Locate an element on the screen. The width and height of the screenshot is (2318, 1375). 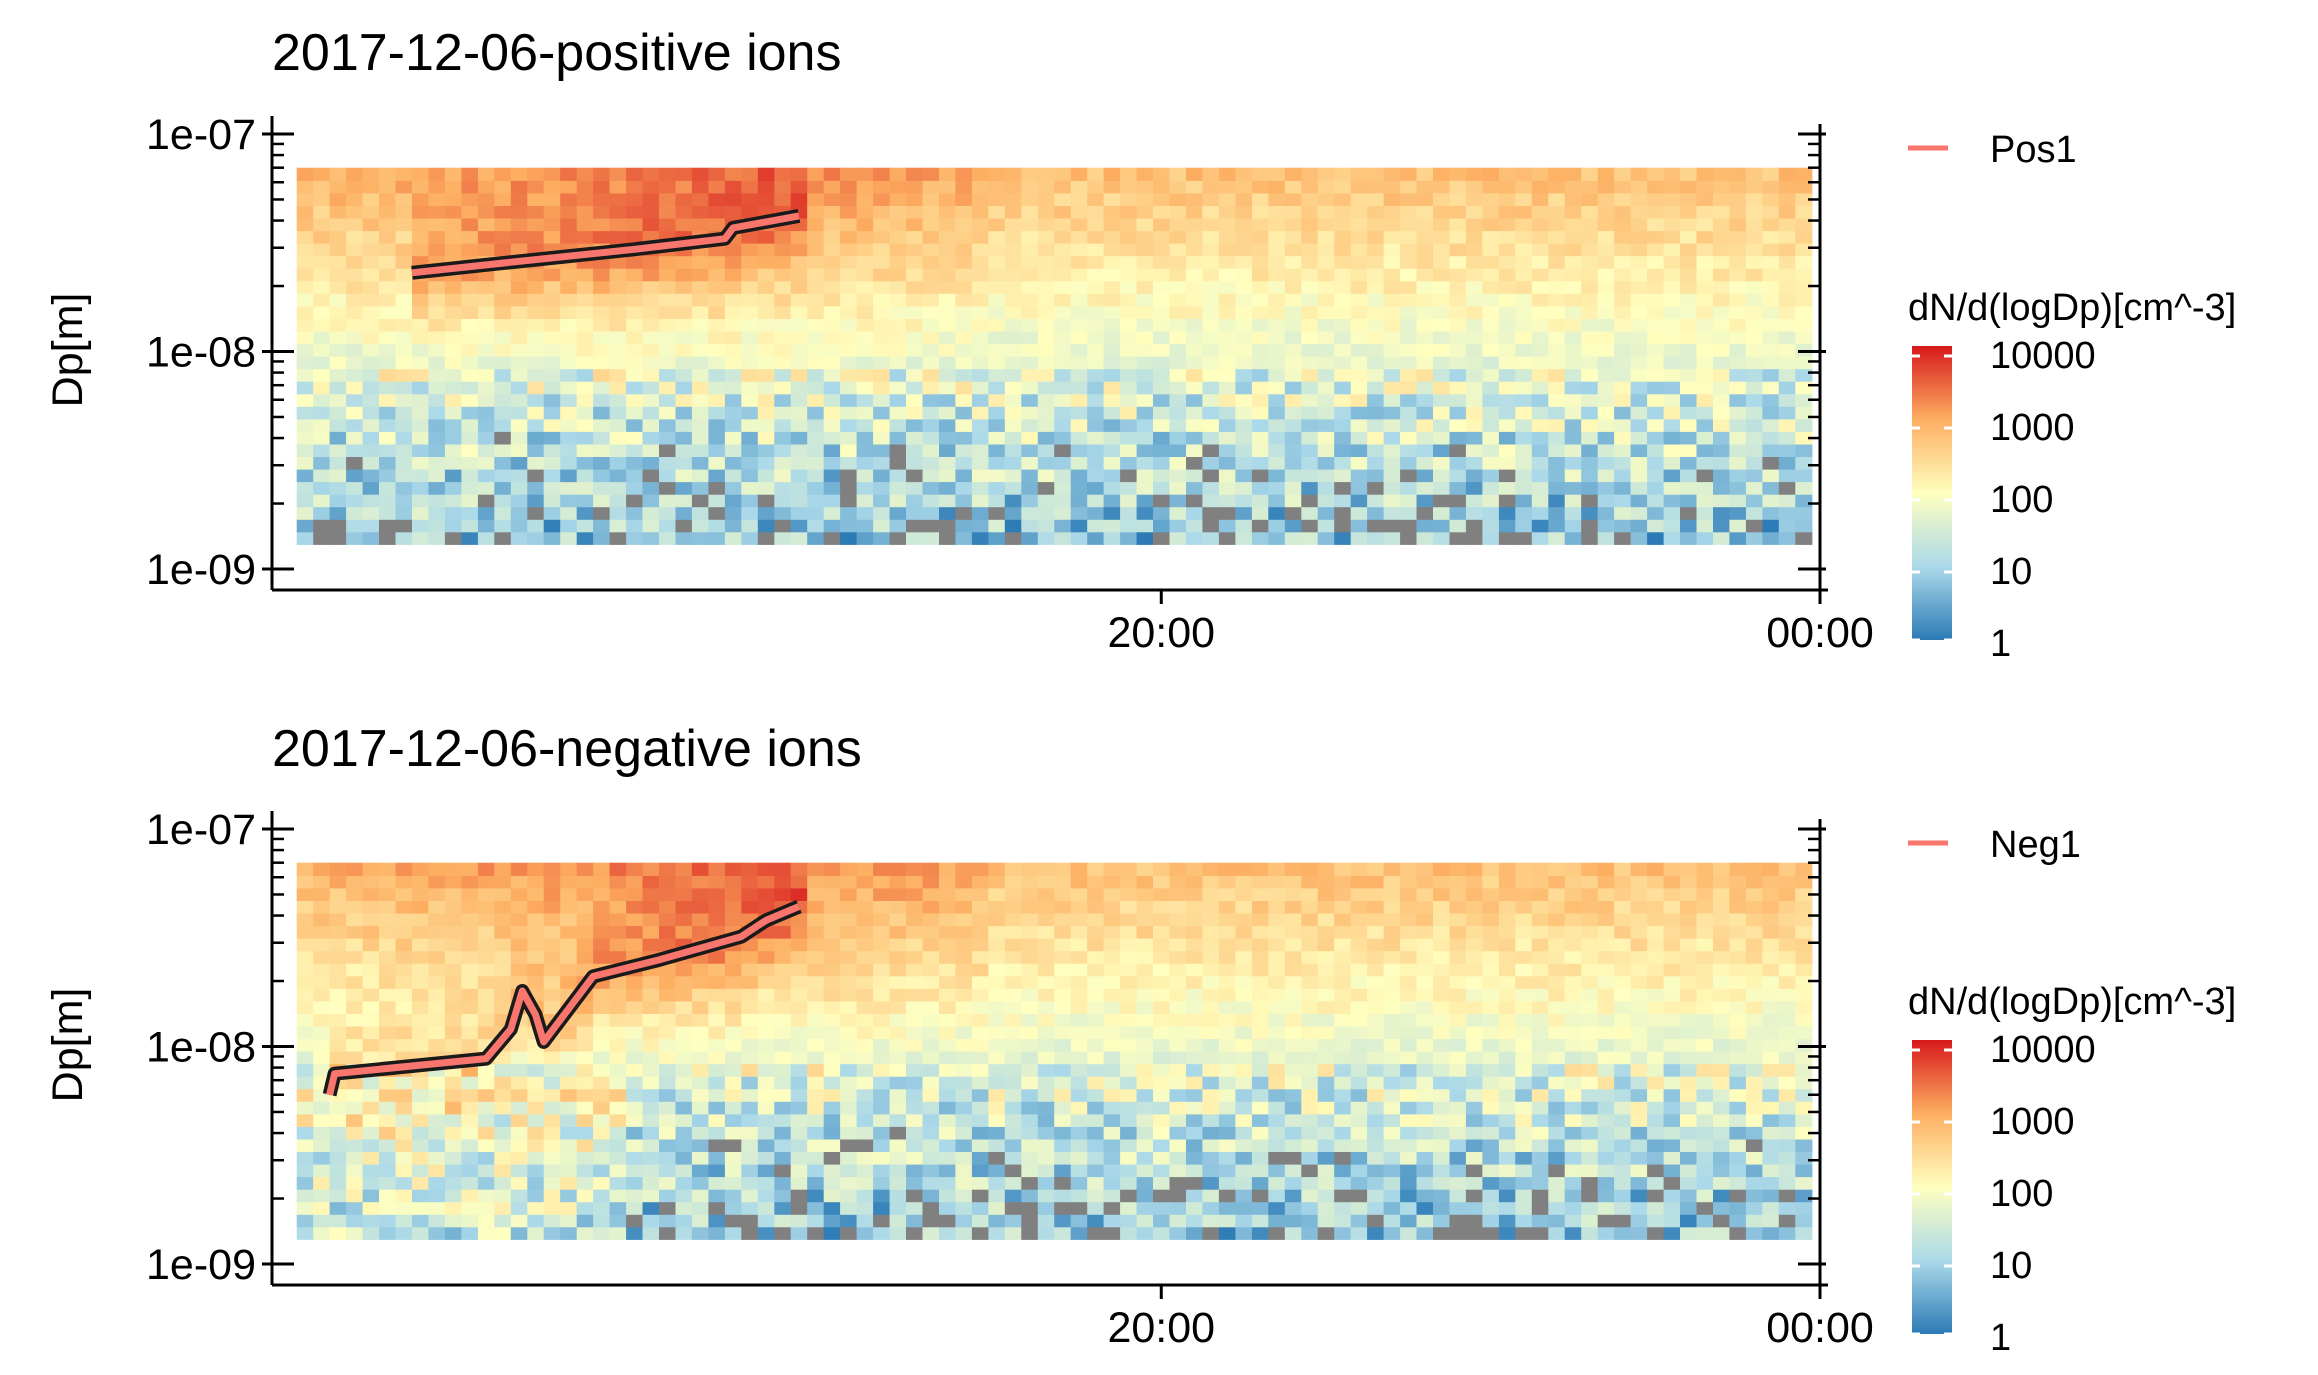
colorbar-label: 100 is located at coordinates (2021, 500).